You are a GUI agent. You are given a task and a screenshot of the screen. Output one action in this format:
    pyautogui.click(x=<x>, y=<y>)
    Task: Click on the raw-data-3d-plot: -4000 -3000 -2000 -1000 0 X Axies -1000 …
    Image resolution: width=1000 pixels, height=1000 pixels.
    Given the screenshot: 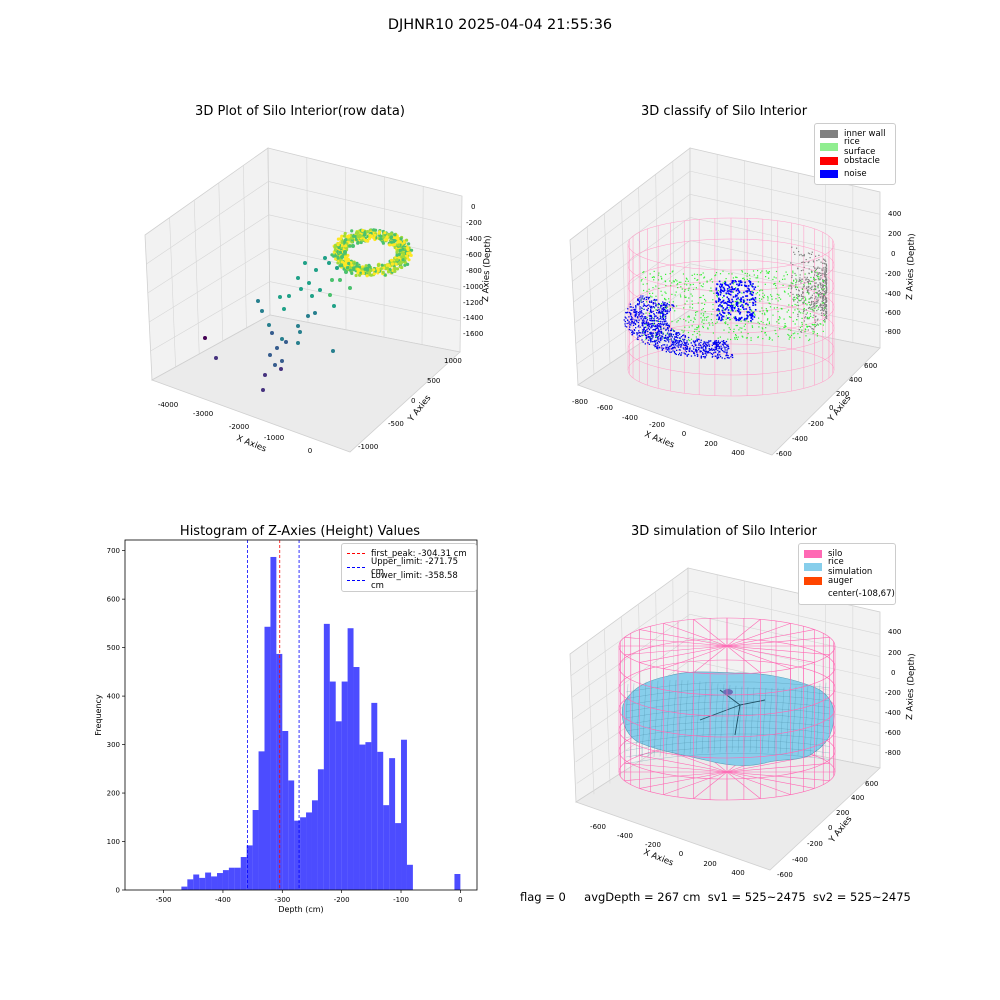 What is the action you would take?
    pyautogui.click(x=315, y=295)
    